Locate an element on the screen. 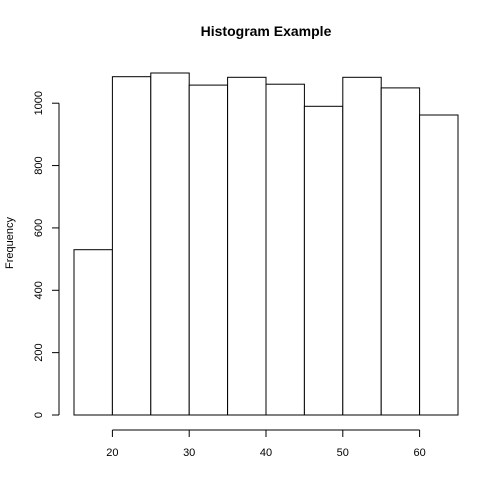 The image size is (504, 504). x-tick-label: 60 is located at coordinates (419, 453).